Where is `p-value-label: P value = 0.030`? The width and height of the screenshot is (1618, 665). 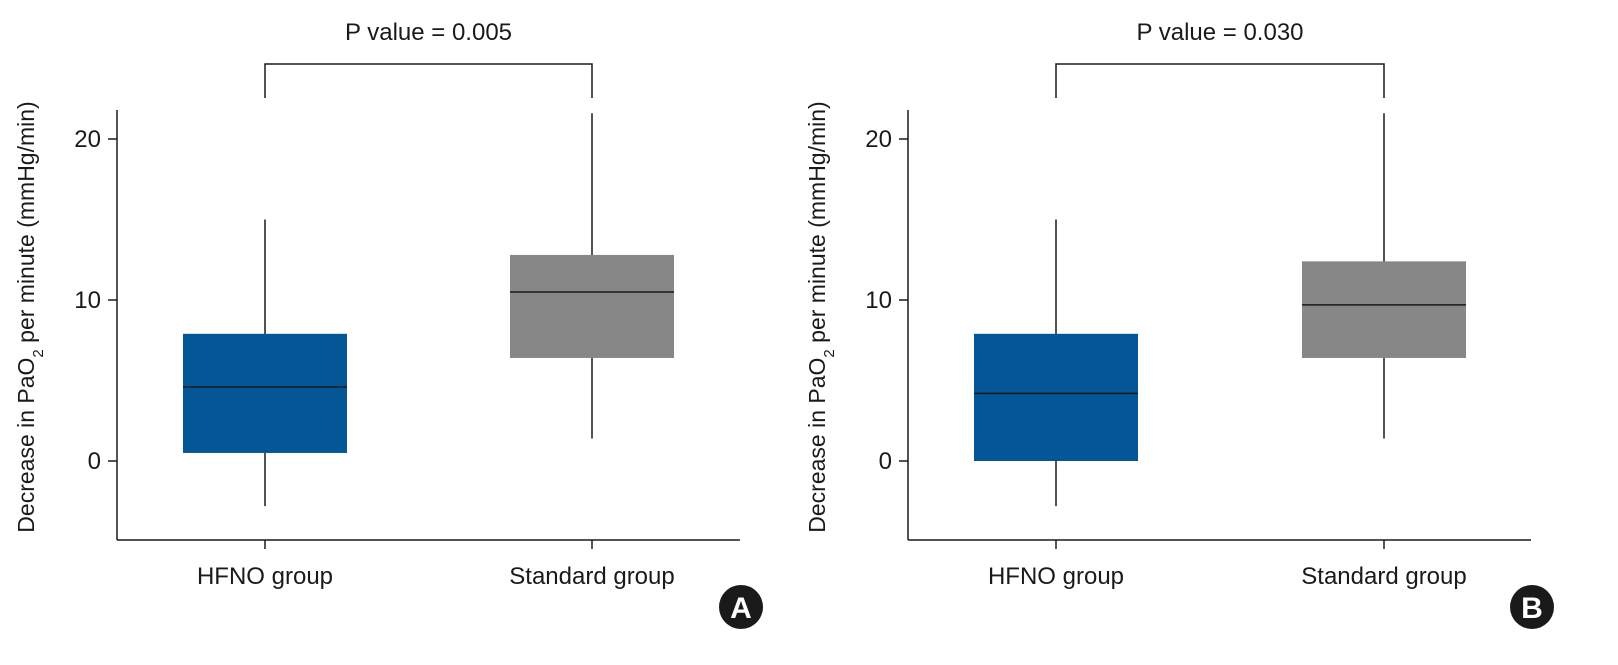 p-value-label: P value = 0.030 is located at coordinates (1219, 32).